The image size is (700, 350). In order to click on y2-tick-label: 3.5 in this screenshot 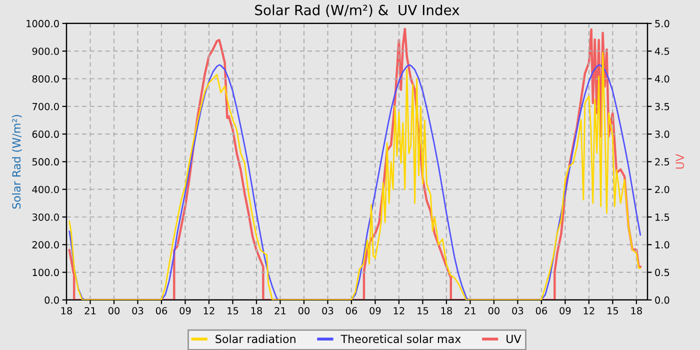, I will do `click(662, 106)`.